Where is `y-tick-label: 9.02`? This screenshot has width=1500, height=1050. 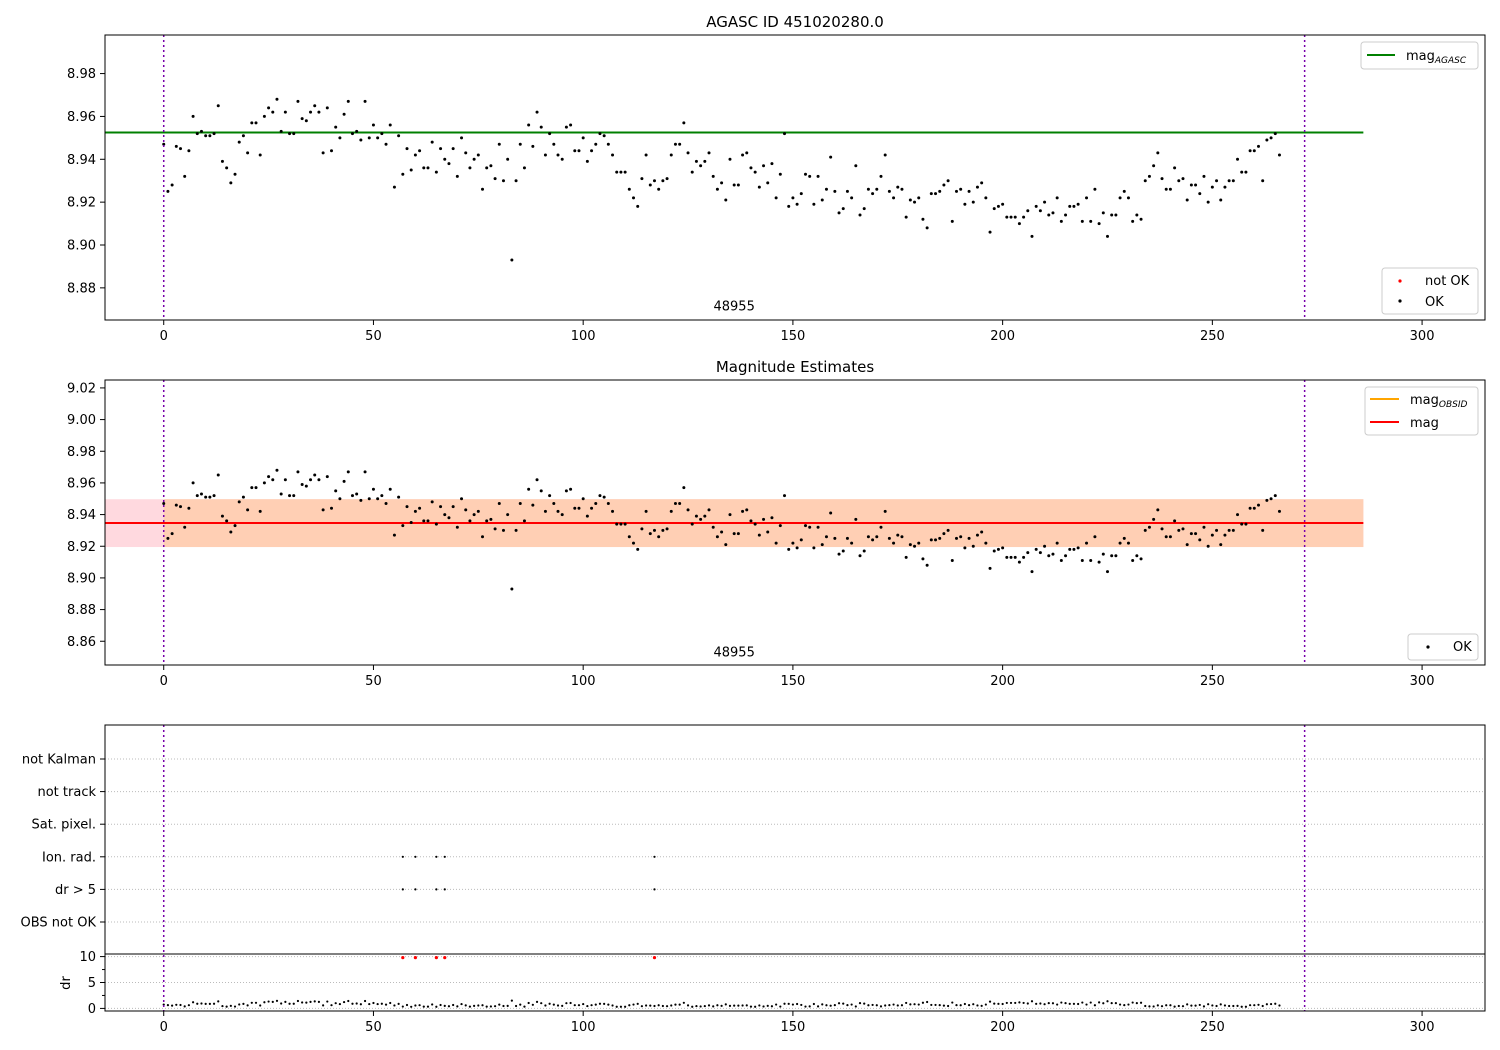 y-tick-label: 9.02 is located at coordinates (81, 388).